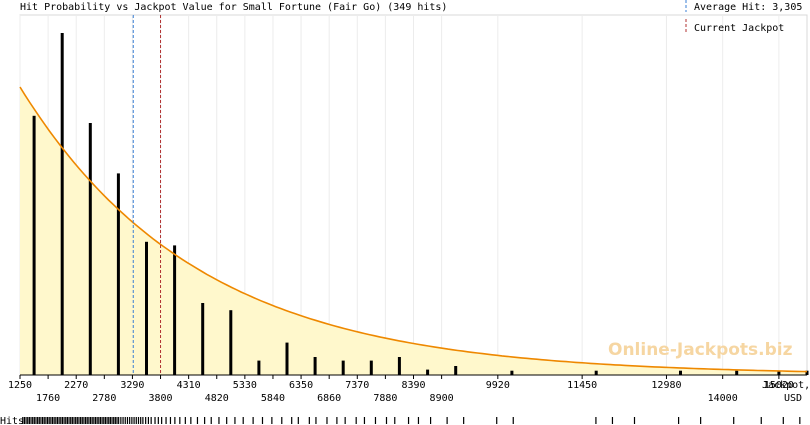 The image size is (810, 425). I want to click on x-tick-label-row1-11: 15020, so click(779, 385).